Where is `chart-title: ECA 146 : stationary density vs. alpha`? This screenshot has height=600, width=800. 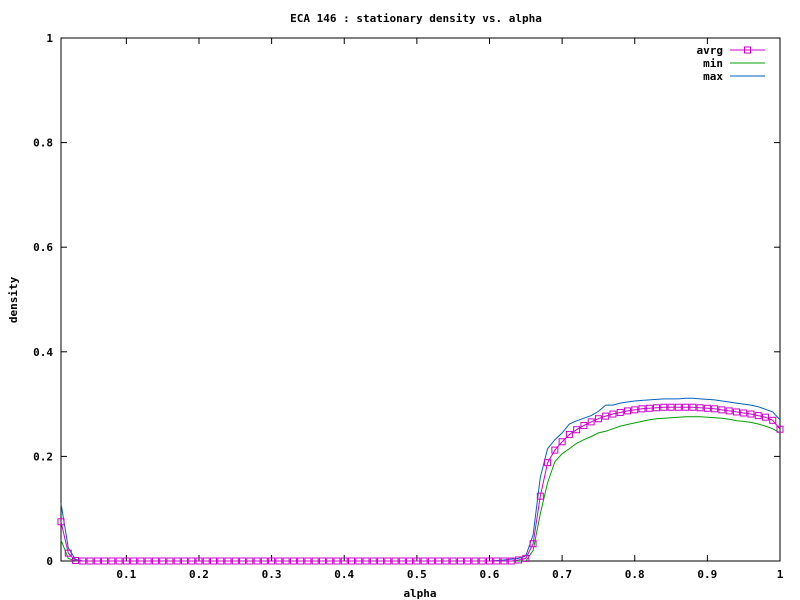 chart-title: ECA 146 : stationary density vs. alpha is located at coordinates (416, 18).